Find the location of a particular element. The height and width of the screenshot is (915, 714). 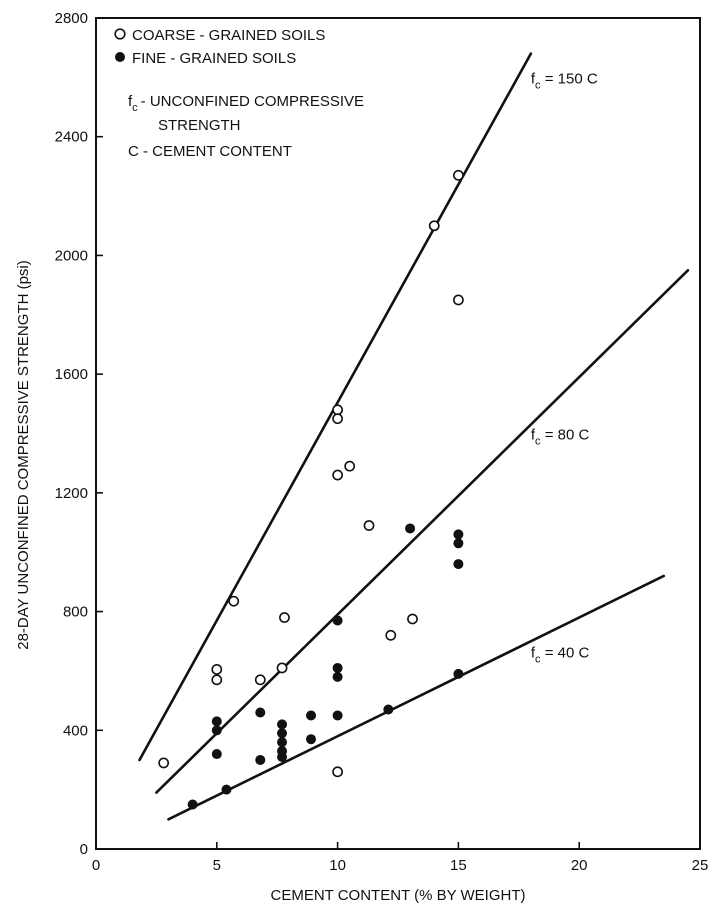

fit-line-label-equation: = 40 C is located at coordinates (565, 653).